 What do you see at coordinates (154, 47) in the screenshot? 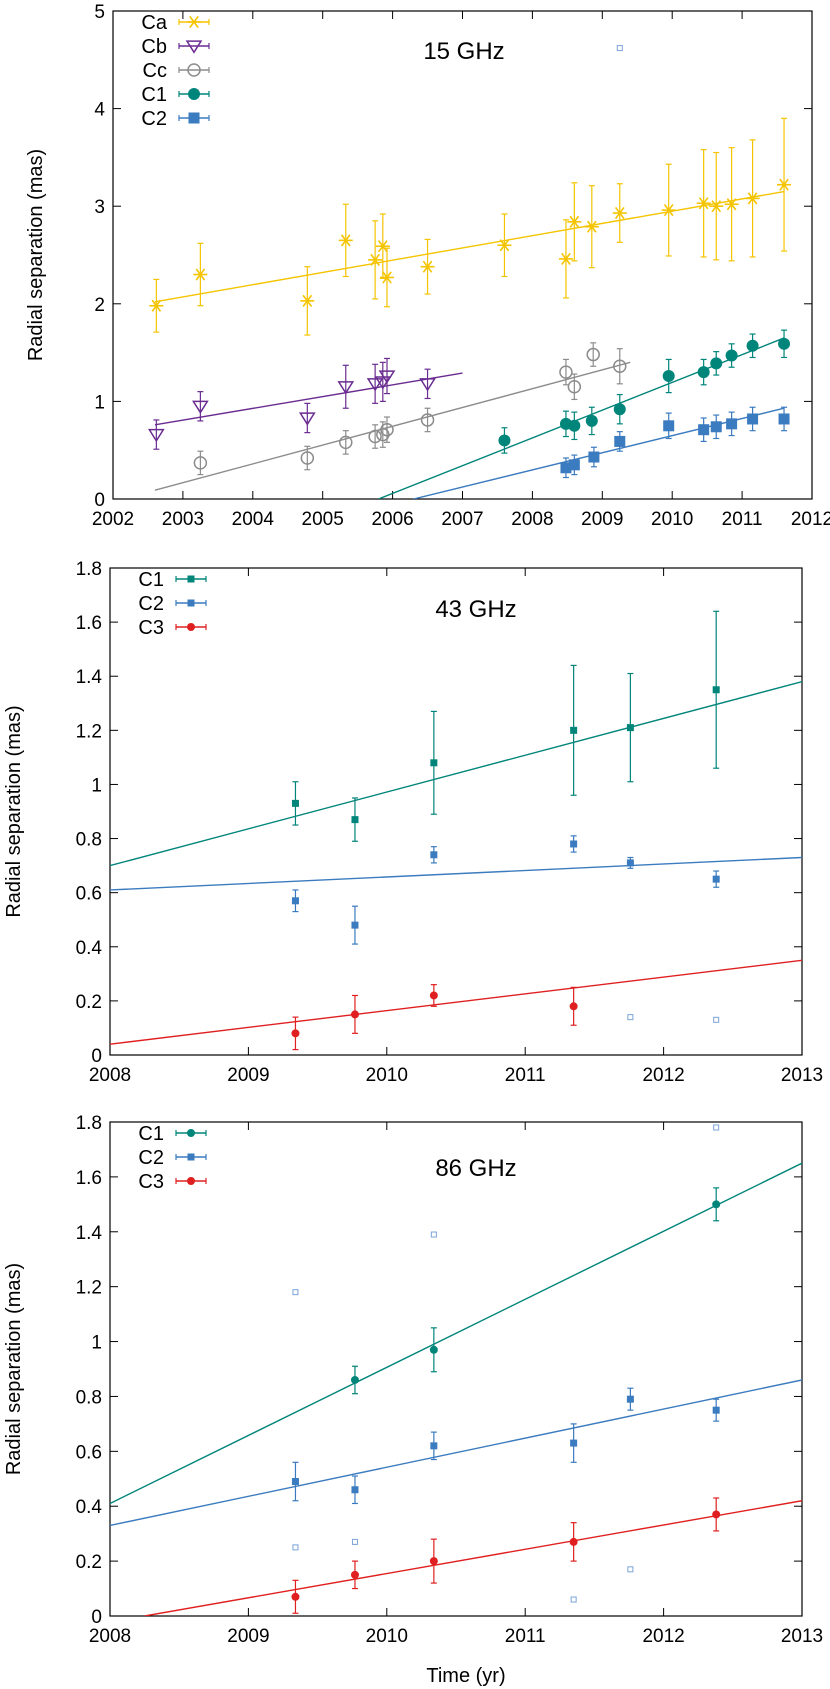
I see `legend-label-cb: Cb` at bounding box center [154, 47].